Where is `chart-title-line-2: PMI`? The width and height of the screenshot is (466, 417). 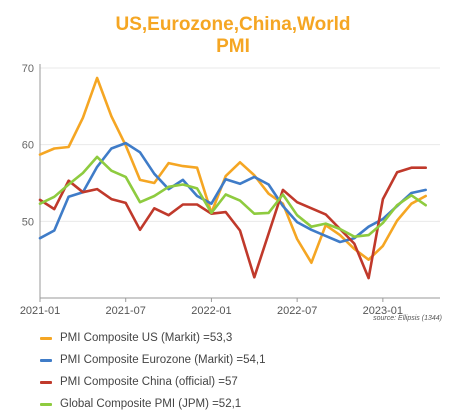 chart-title-line-2: PMI is located at coordinates (233, 46).